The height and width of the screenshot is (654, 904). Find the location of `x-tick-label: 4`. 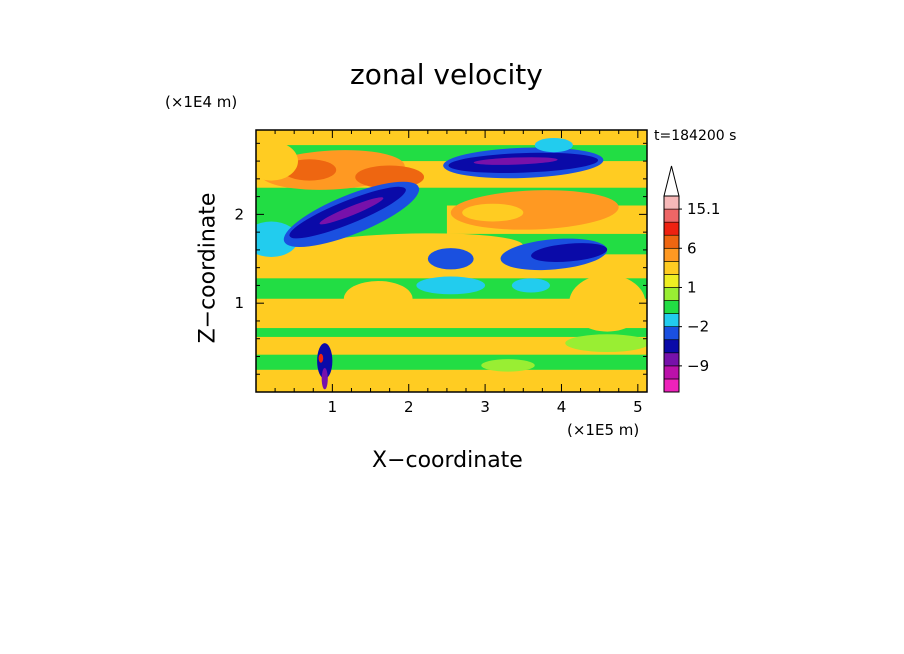

x-tick-label: 4 is located at coordinates (562, 407).